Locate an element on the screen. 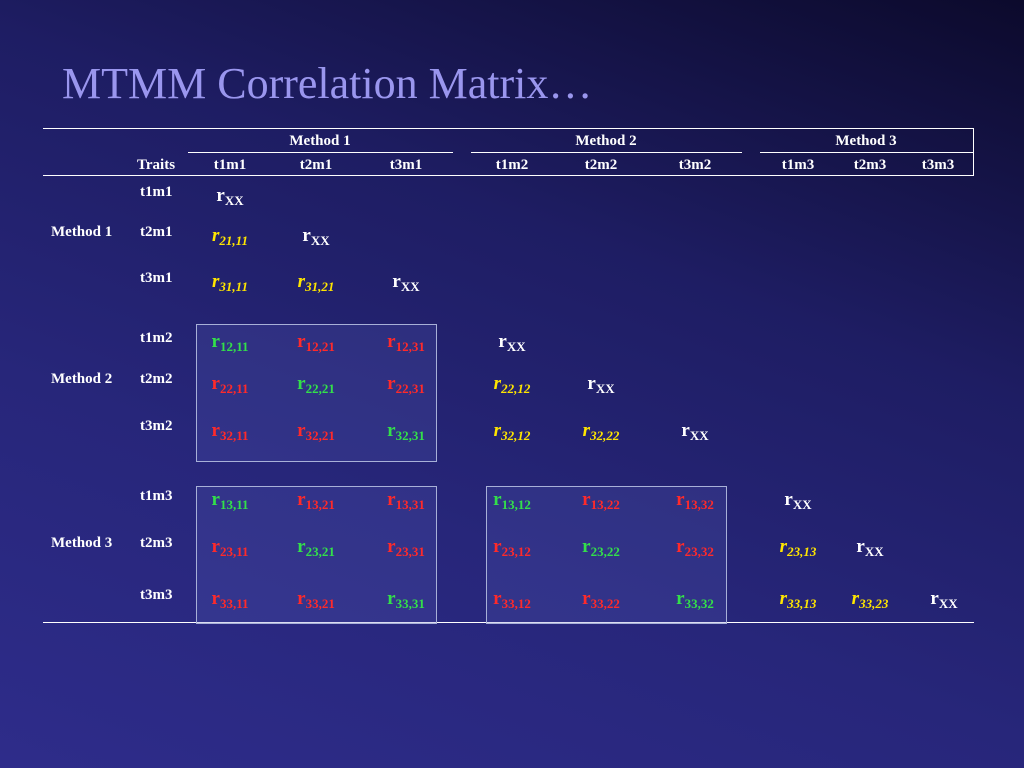 The image size is (1024, 768). correlation-cell-r5-c2: r22,21 is located at coordinates (316, 384).